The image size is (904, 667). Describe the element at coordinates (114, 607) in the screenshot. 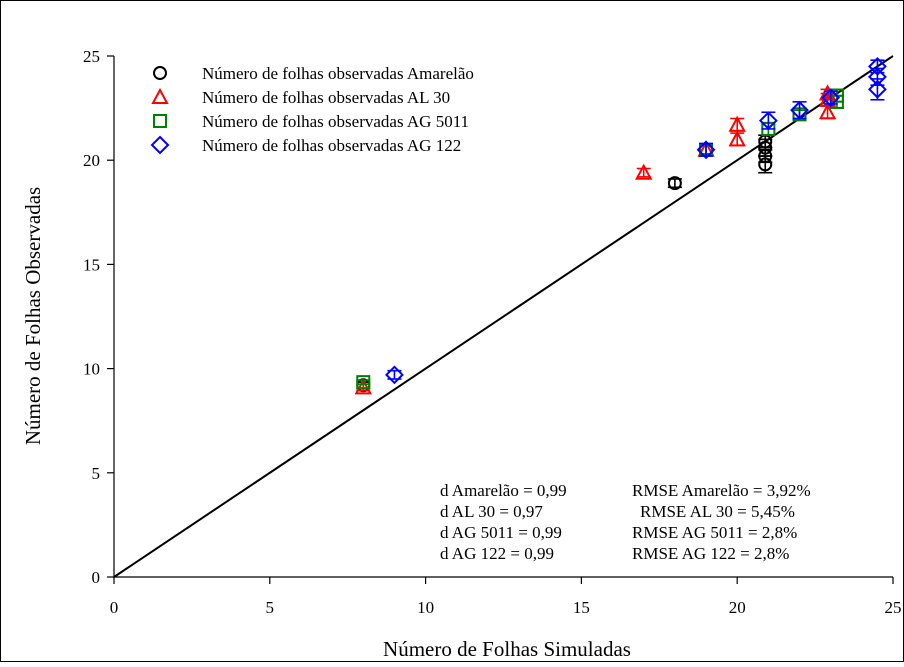

I see `x-tick-label: 0` at that location.